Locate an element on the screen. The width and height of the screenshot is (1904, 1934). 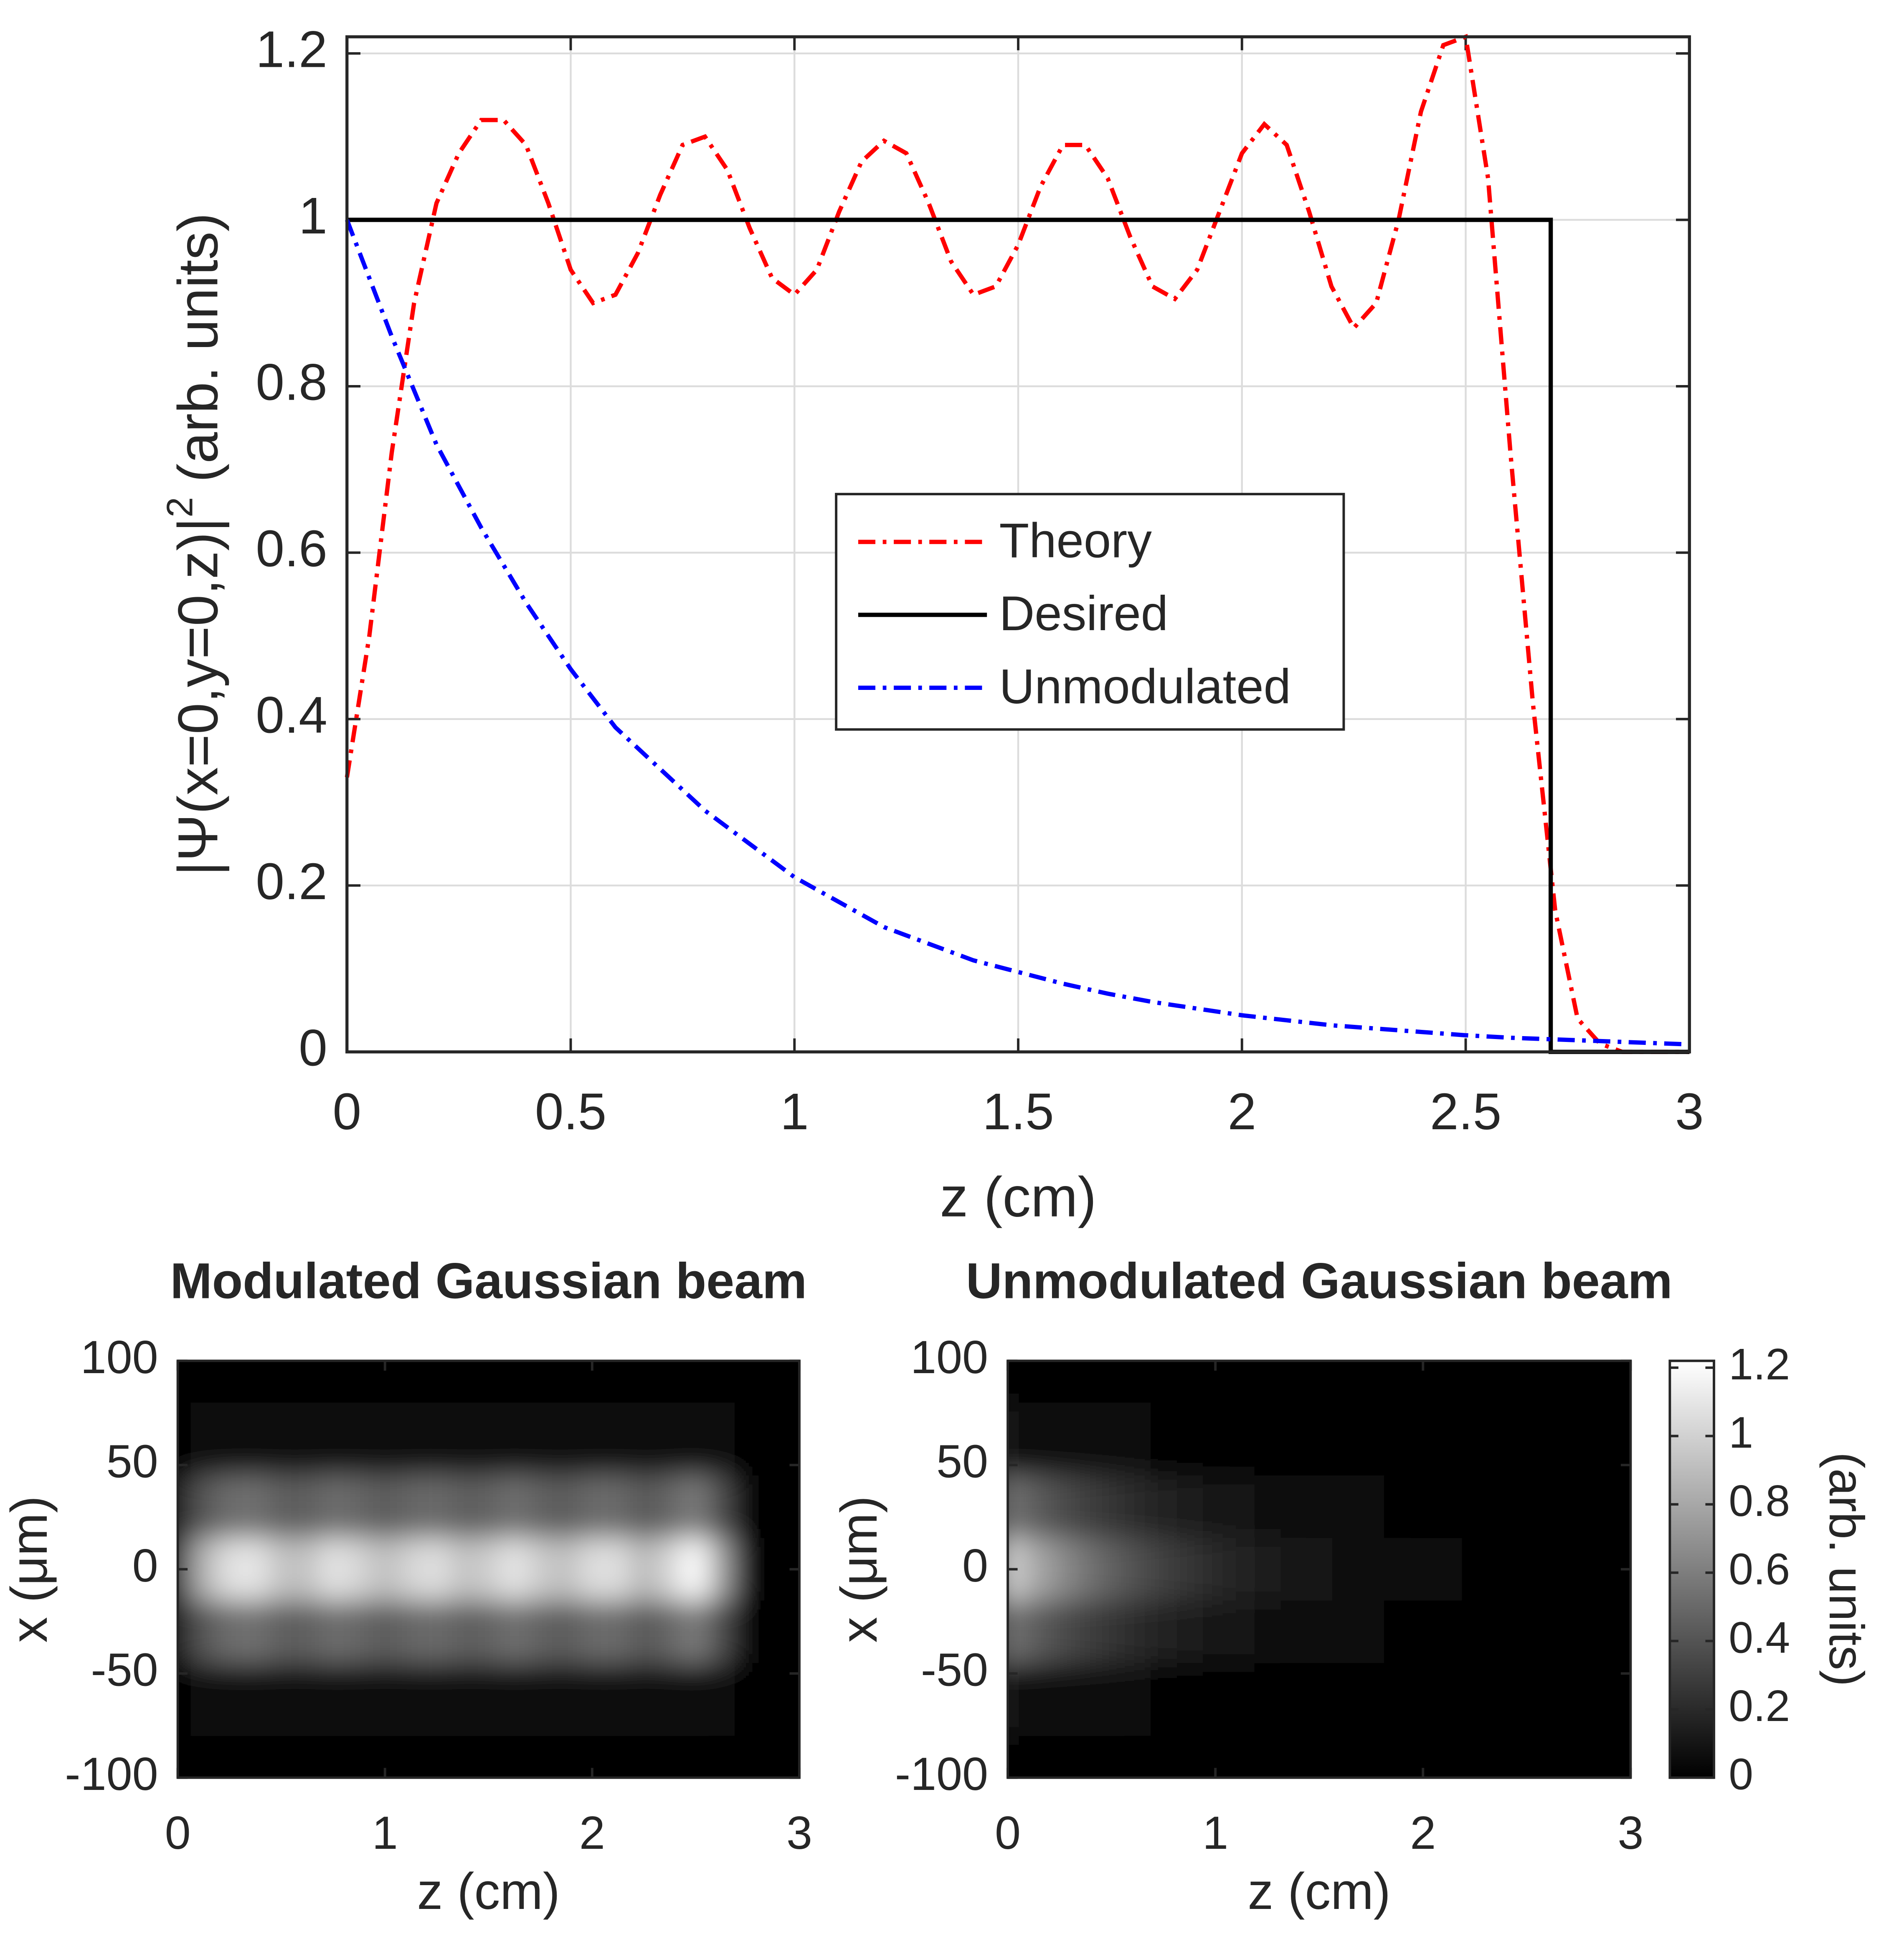
x-tick-label: 2 is located at coordinates (1423, 1833).